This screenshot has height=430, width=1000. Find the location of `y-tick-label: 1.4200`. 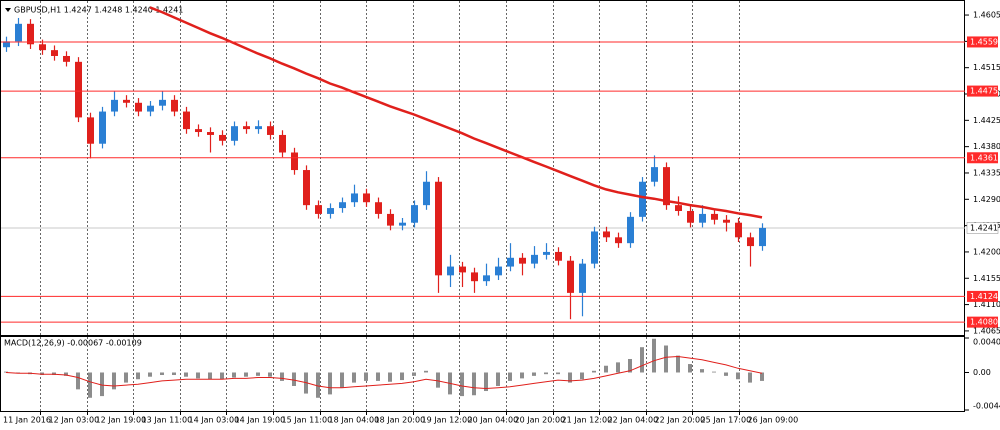

y-tick-label: 1.4200 is located at coordinates (986, 251).